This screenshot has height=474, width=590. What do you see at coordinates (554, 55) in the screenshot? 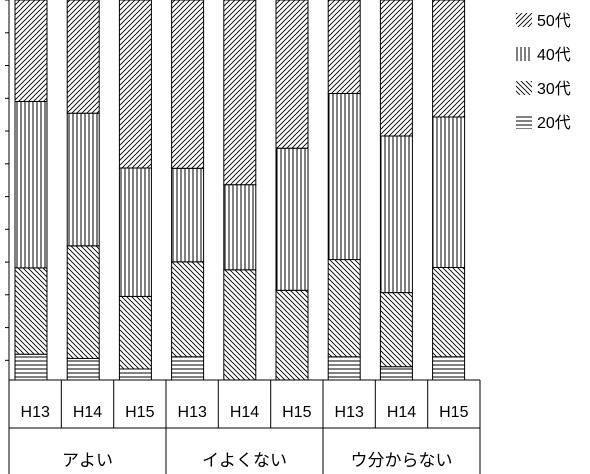
I see `legend-label: 40代` at bounding box center [554, 55].